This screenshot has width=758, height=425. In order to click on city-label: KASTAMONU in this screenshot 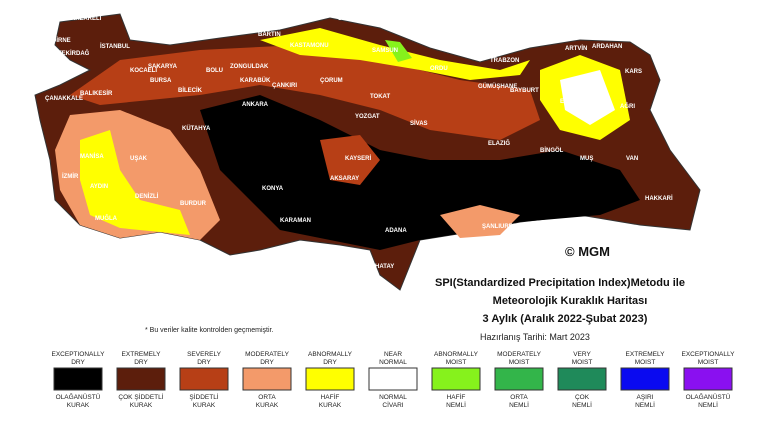, I will do `click(309, 46)`.